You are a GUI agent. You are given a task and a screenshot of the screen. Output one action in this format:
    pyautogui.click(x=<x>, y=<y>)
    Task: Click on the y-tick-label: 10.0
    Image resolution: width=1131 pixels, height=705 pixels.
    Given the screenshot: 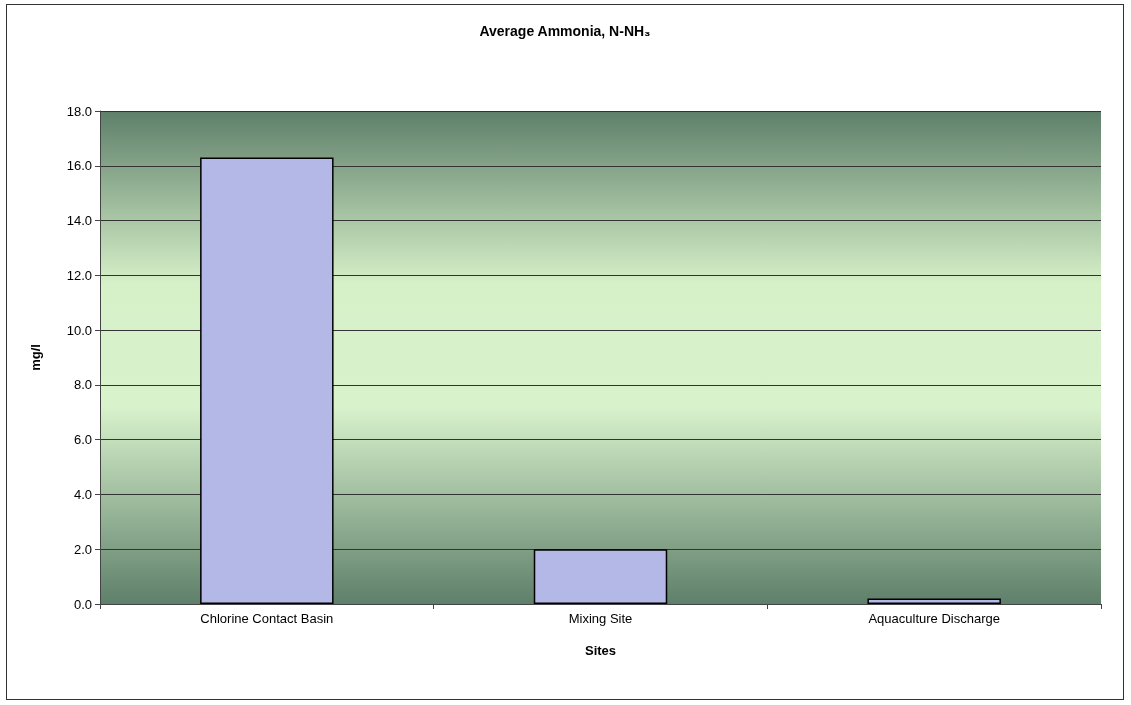 What is the action you would take?
    pyautogui.click(x=79, y=330)
    